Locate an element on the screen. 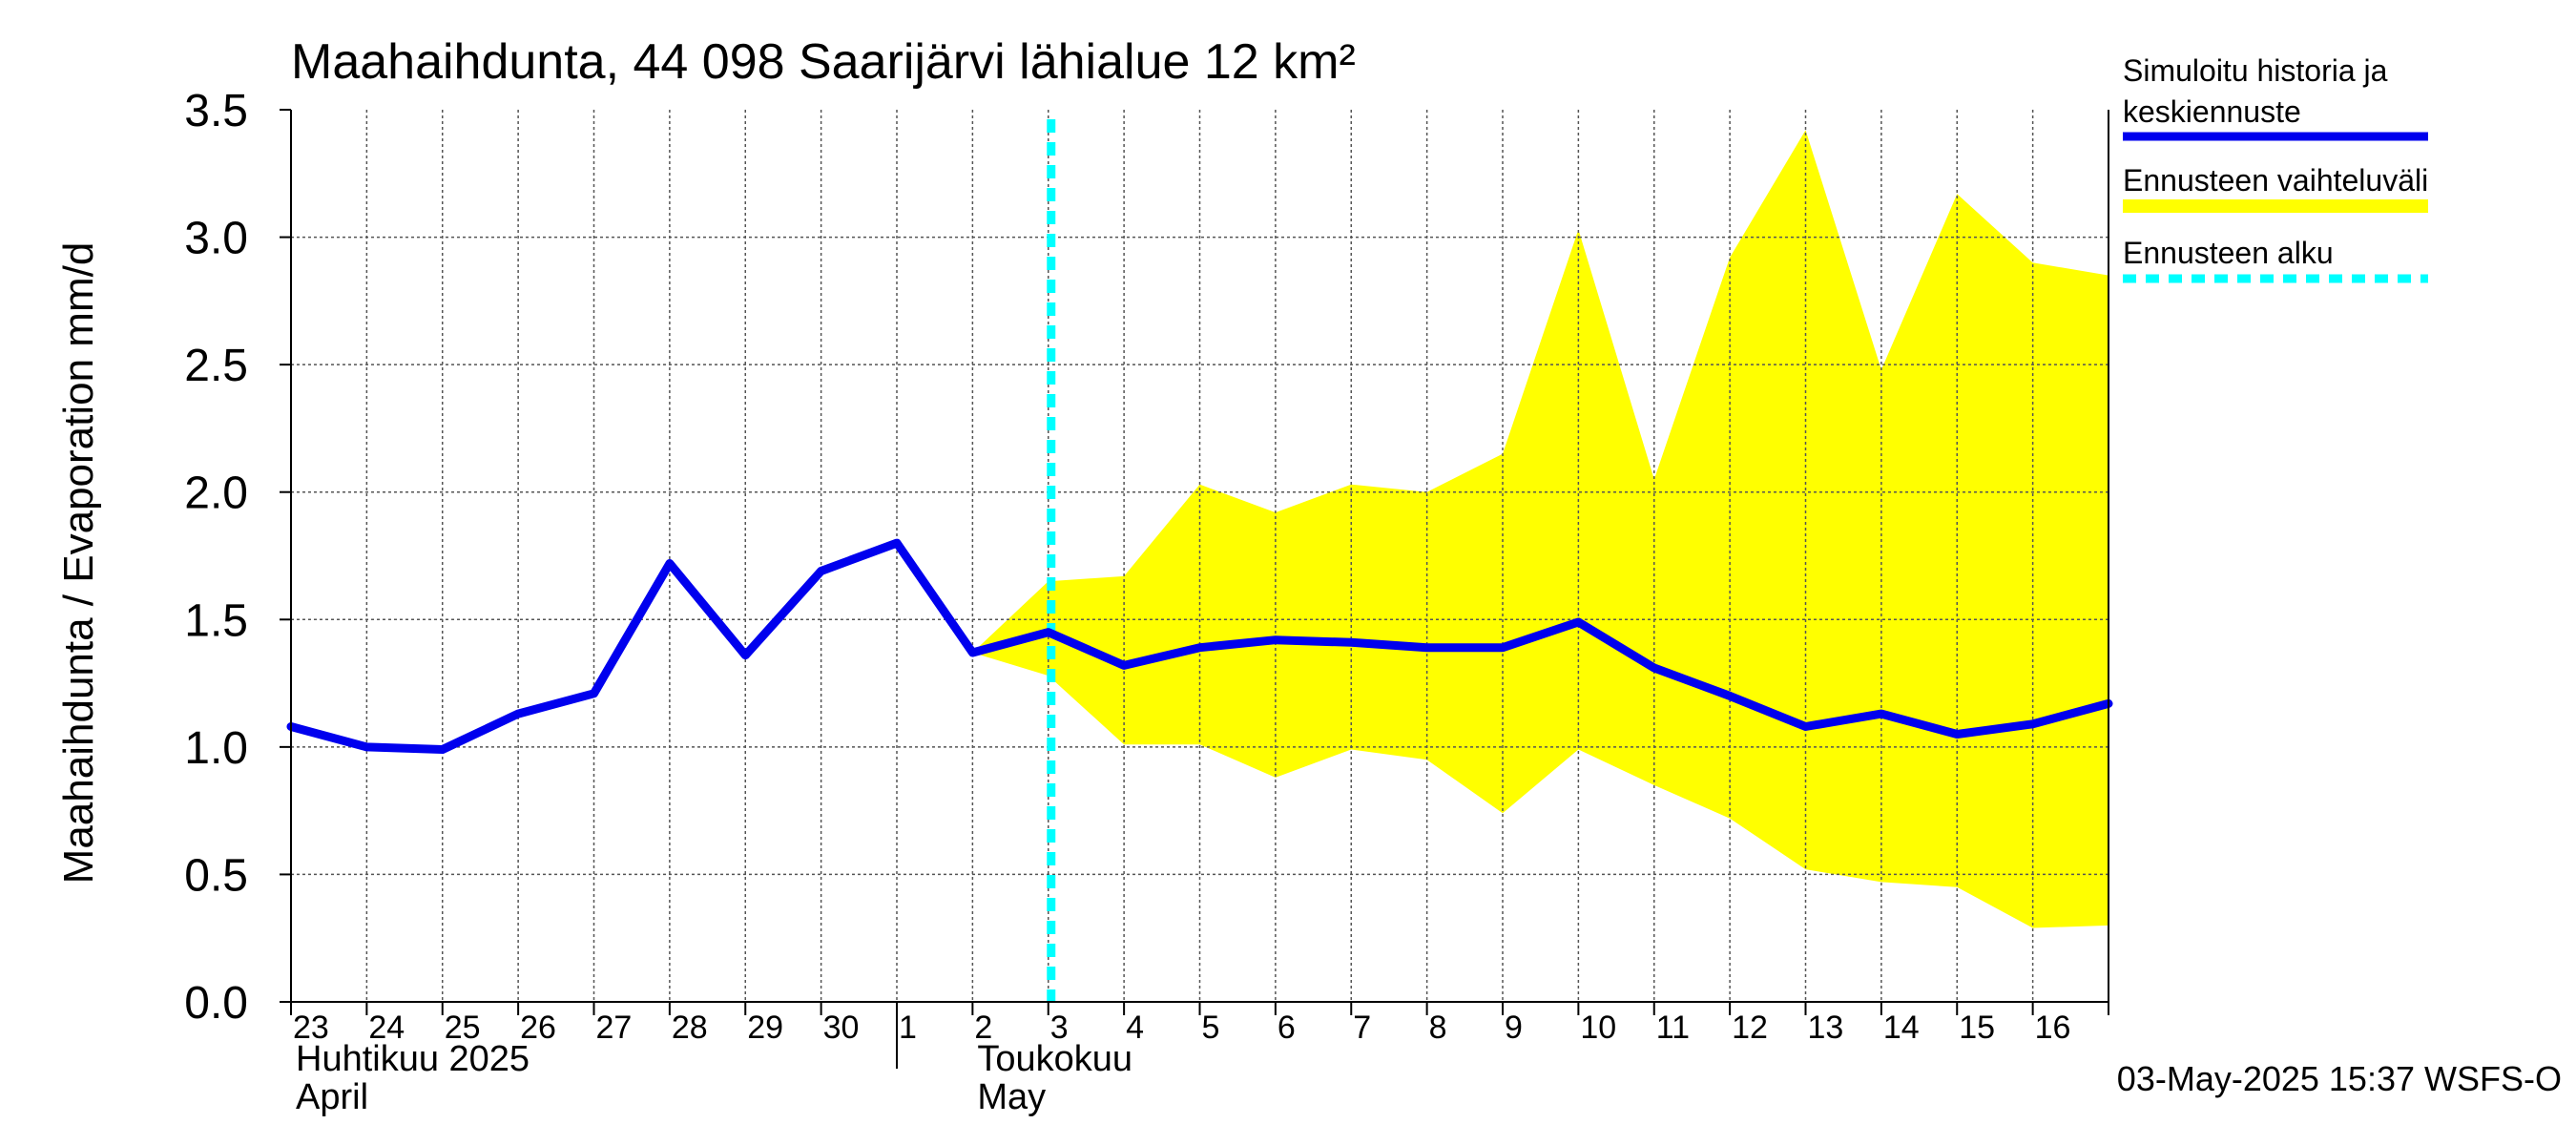  x-tick-label: 26 is located at coordinates (538, 1028).